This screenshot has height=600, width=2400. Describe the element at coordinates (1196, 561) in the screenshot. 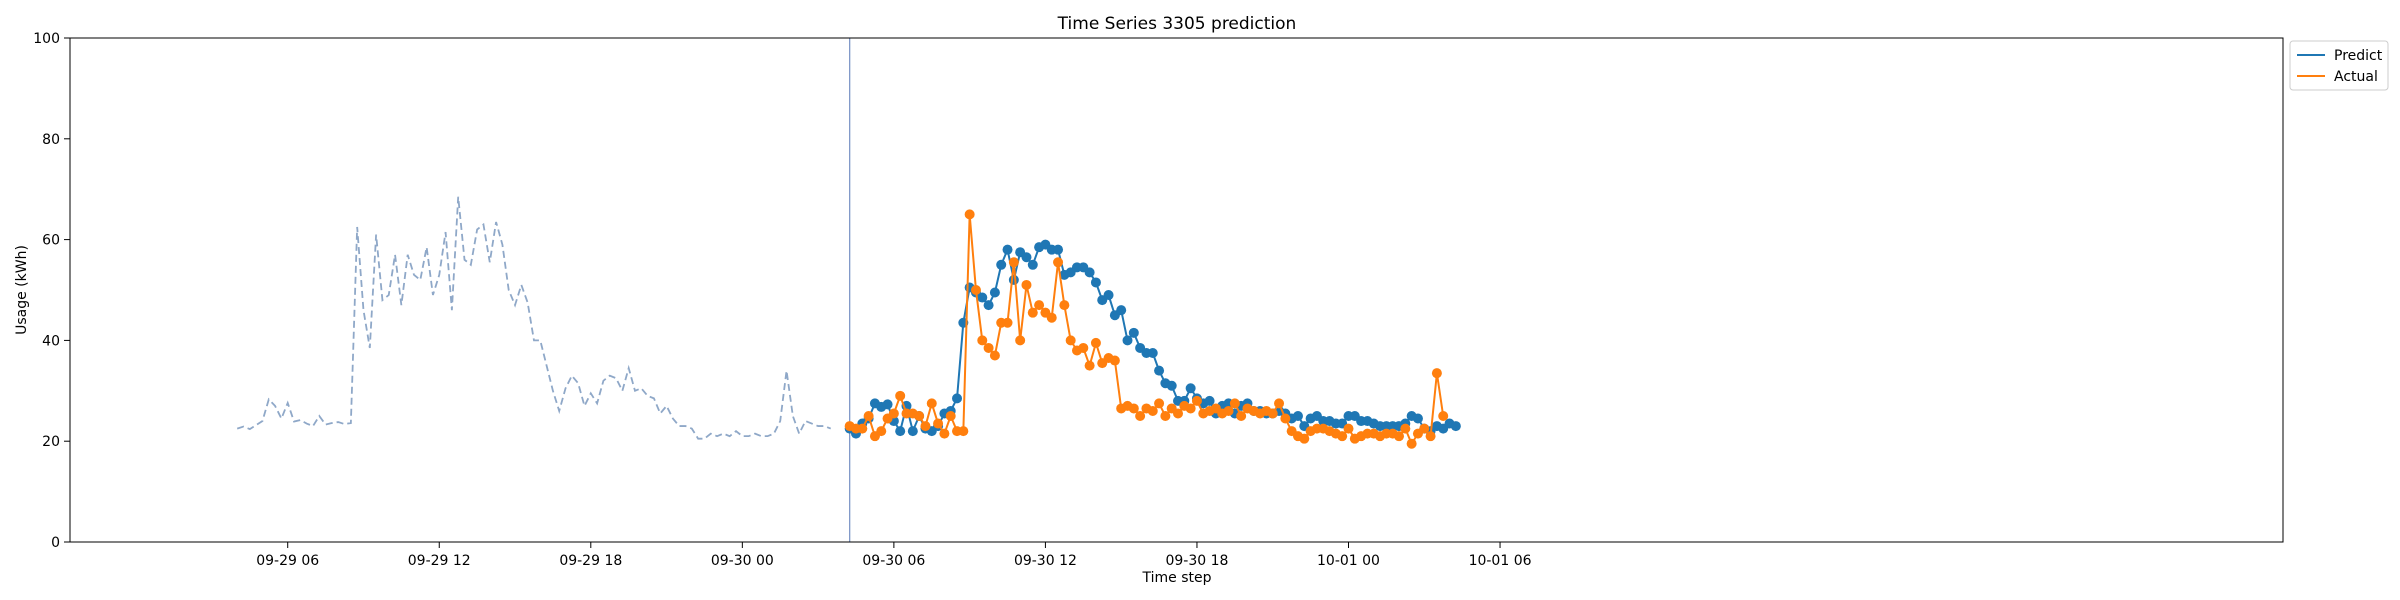

I see `x-tick-label: 09-30 18` at that location.